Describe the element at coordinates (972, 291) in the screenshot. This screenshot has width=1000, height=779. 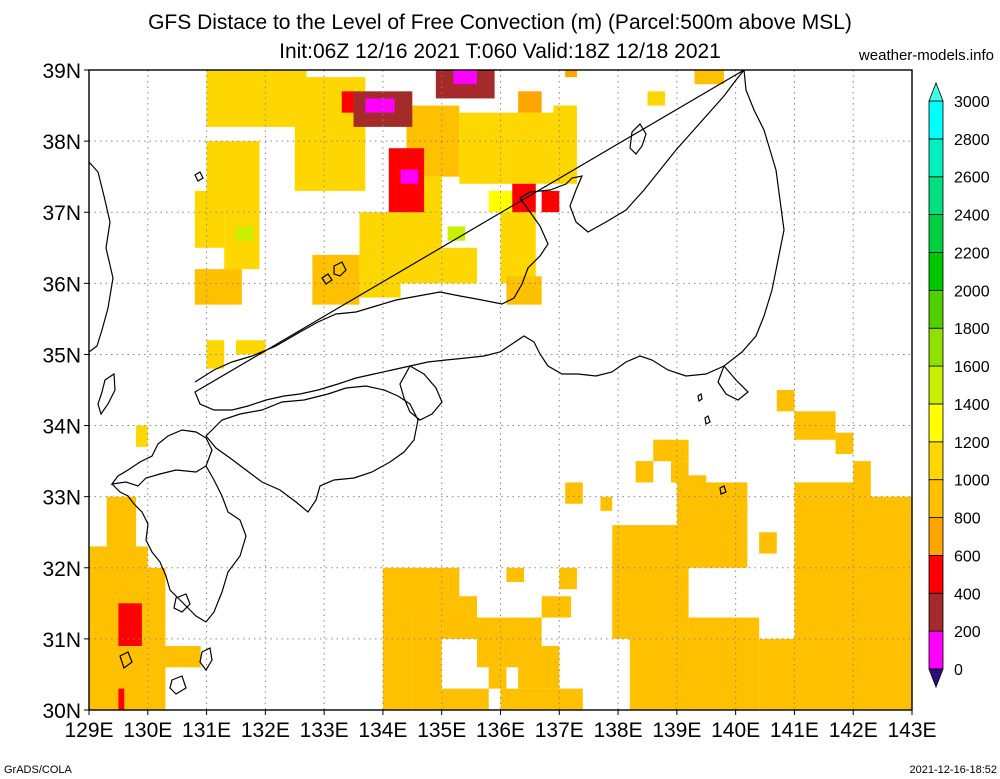
I see `colorbar-label: 2000` at that location.